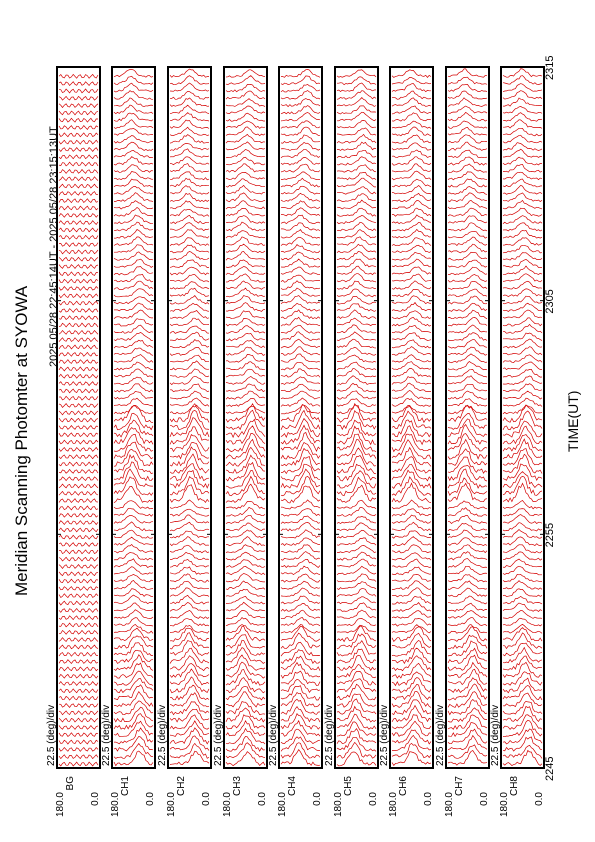 Image resolution: width=595 pixels, height=842 pixels. I want to click on panel-frame, so click(522, 417).